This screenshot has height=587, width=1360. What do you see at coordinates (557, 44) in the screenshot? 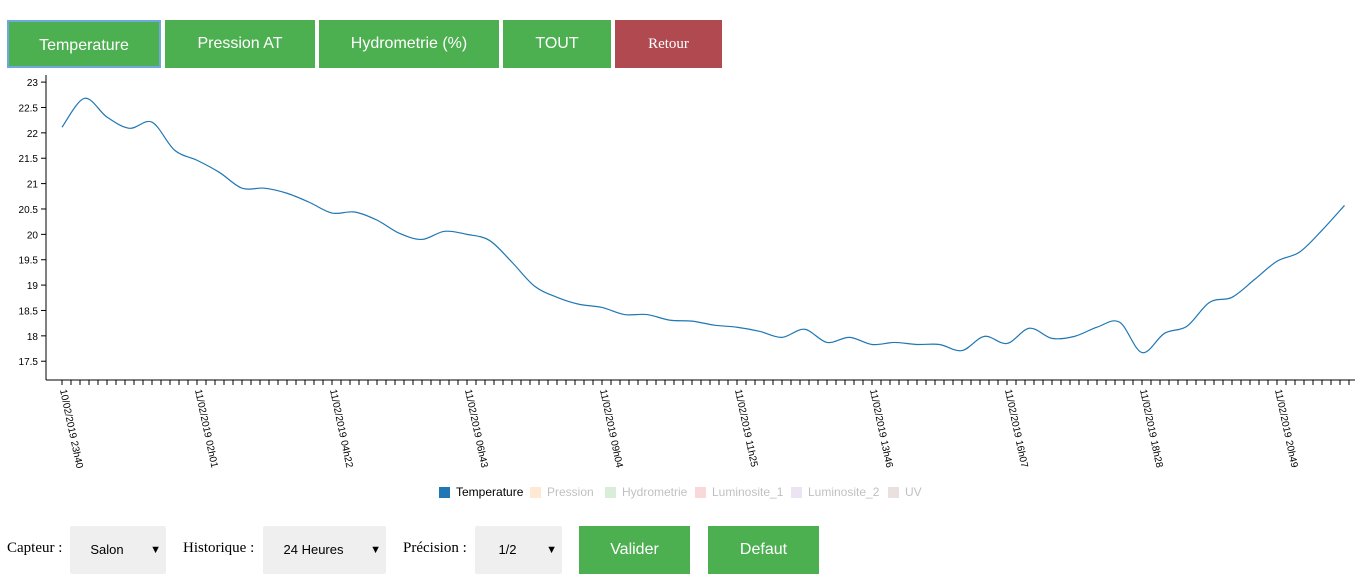
I see `tab-button: TOUT` at bounding box center [557, 44].